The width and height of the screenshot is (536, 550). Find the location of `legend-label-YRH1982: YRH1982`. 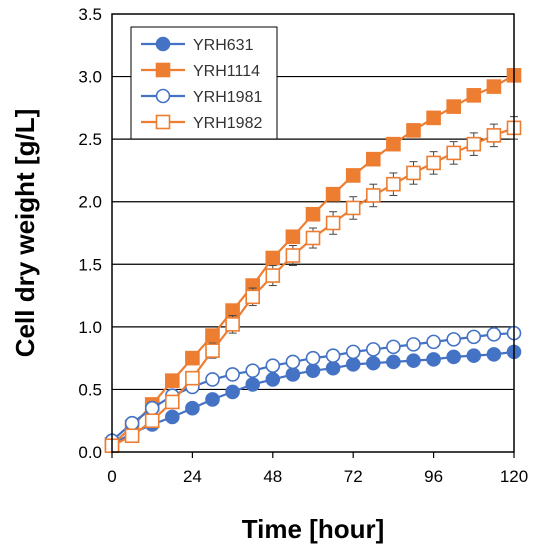

legend-label-YRH1982: YRH1982 is located at coordinates (227, 123).